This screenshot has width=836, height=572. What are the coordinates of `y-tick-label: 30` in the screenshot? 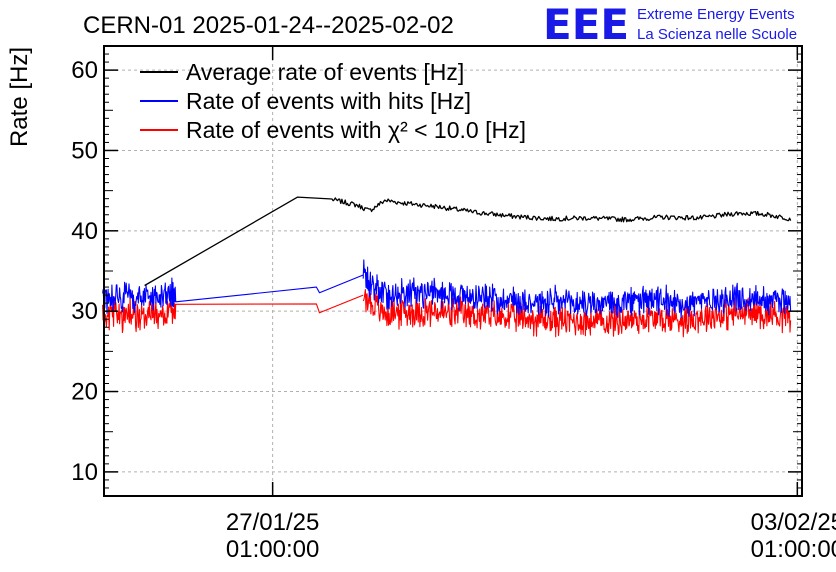 It's located at (84, 311).